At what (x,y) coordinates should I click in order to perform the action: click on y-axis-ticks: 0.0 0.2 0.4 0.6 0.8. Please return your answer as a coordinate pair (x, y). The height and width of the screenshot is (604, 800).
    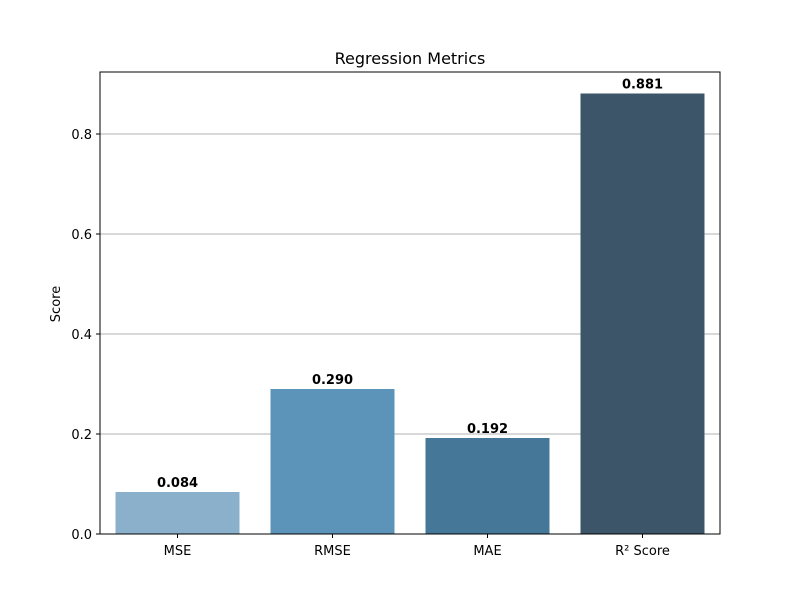
    Looking at the image, I should click on (85, 335).